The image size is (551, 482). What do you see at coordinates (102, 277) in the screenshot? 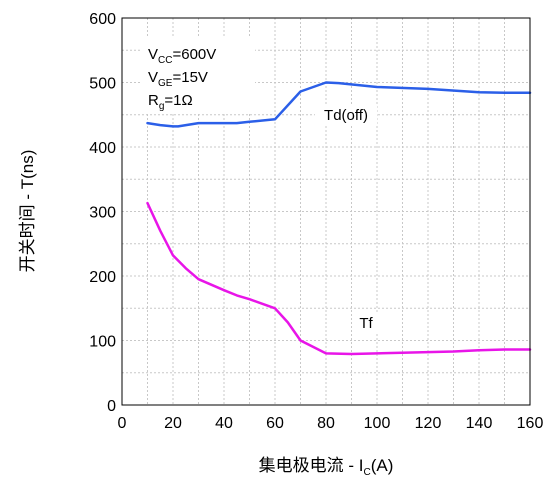
I see `y-tick-label: 200` at bounding box center [102, 277].